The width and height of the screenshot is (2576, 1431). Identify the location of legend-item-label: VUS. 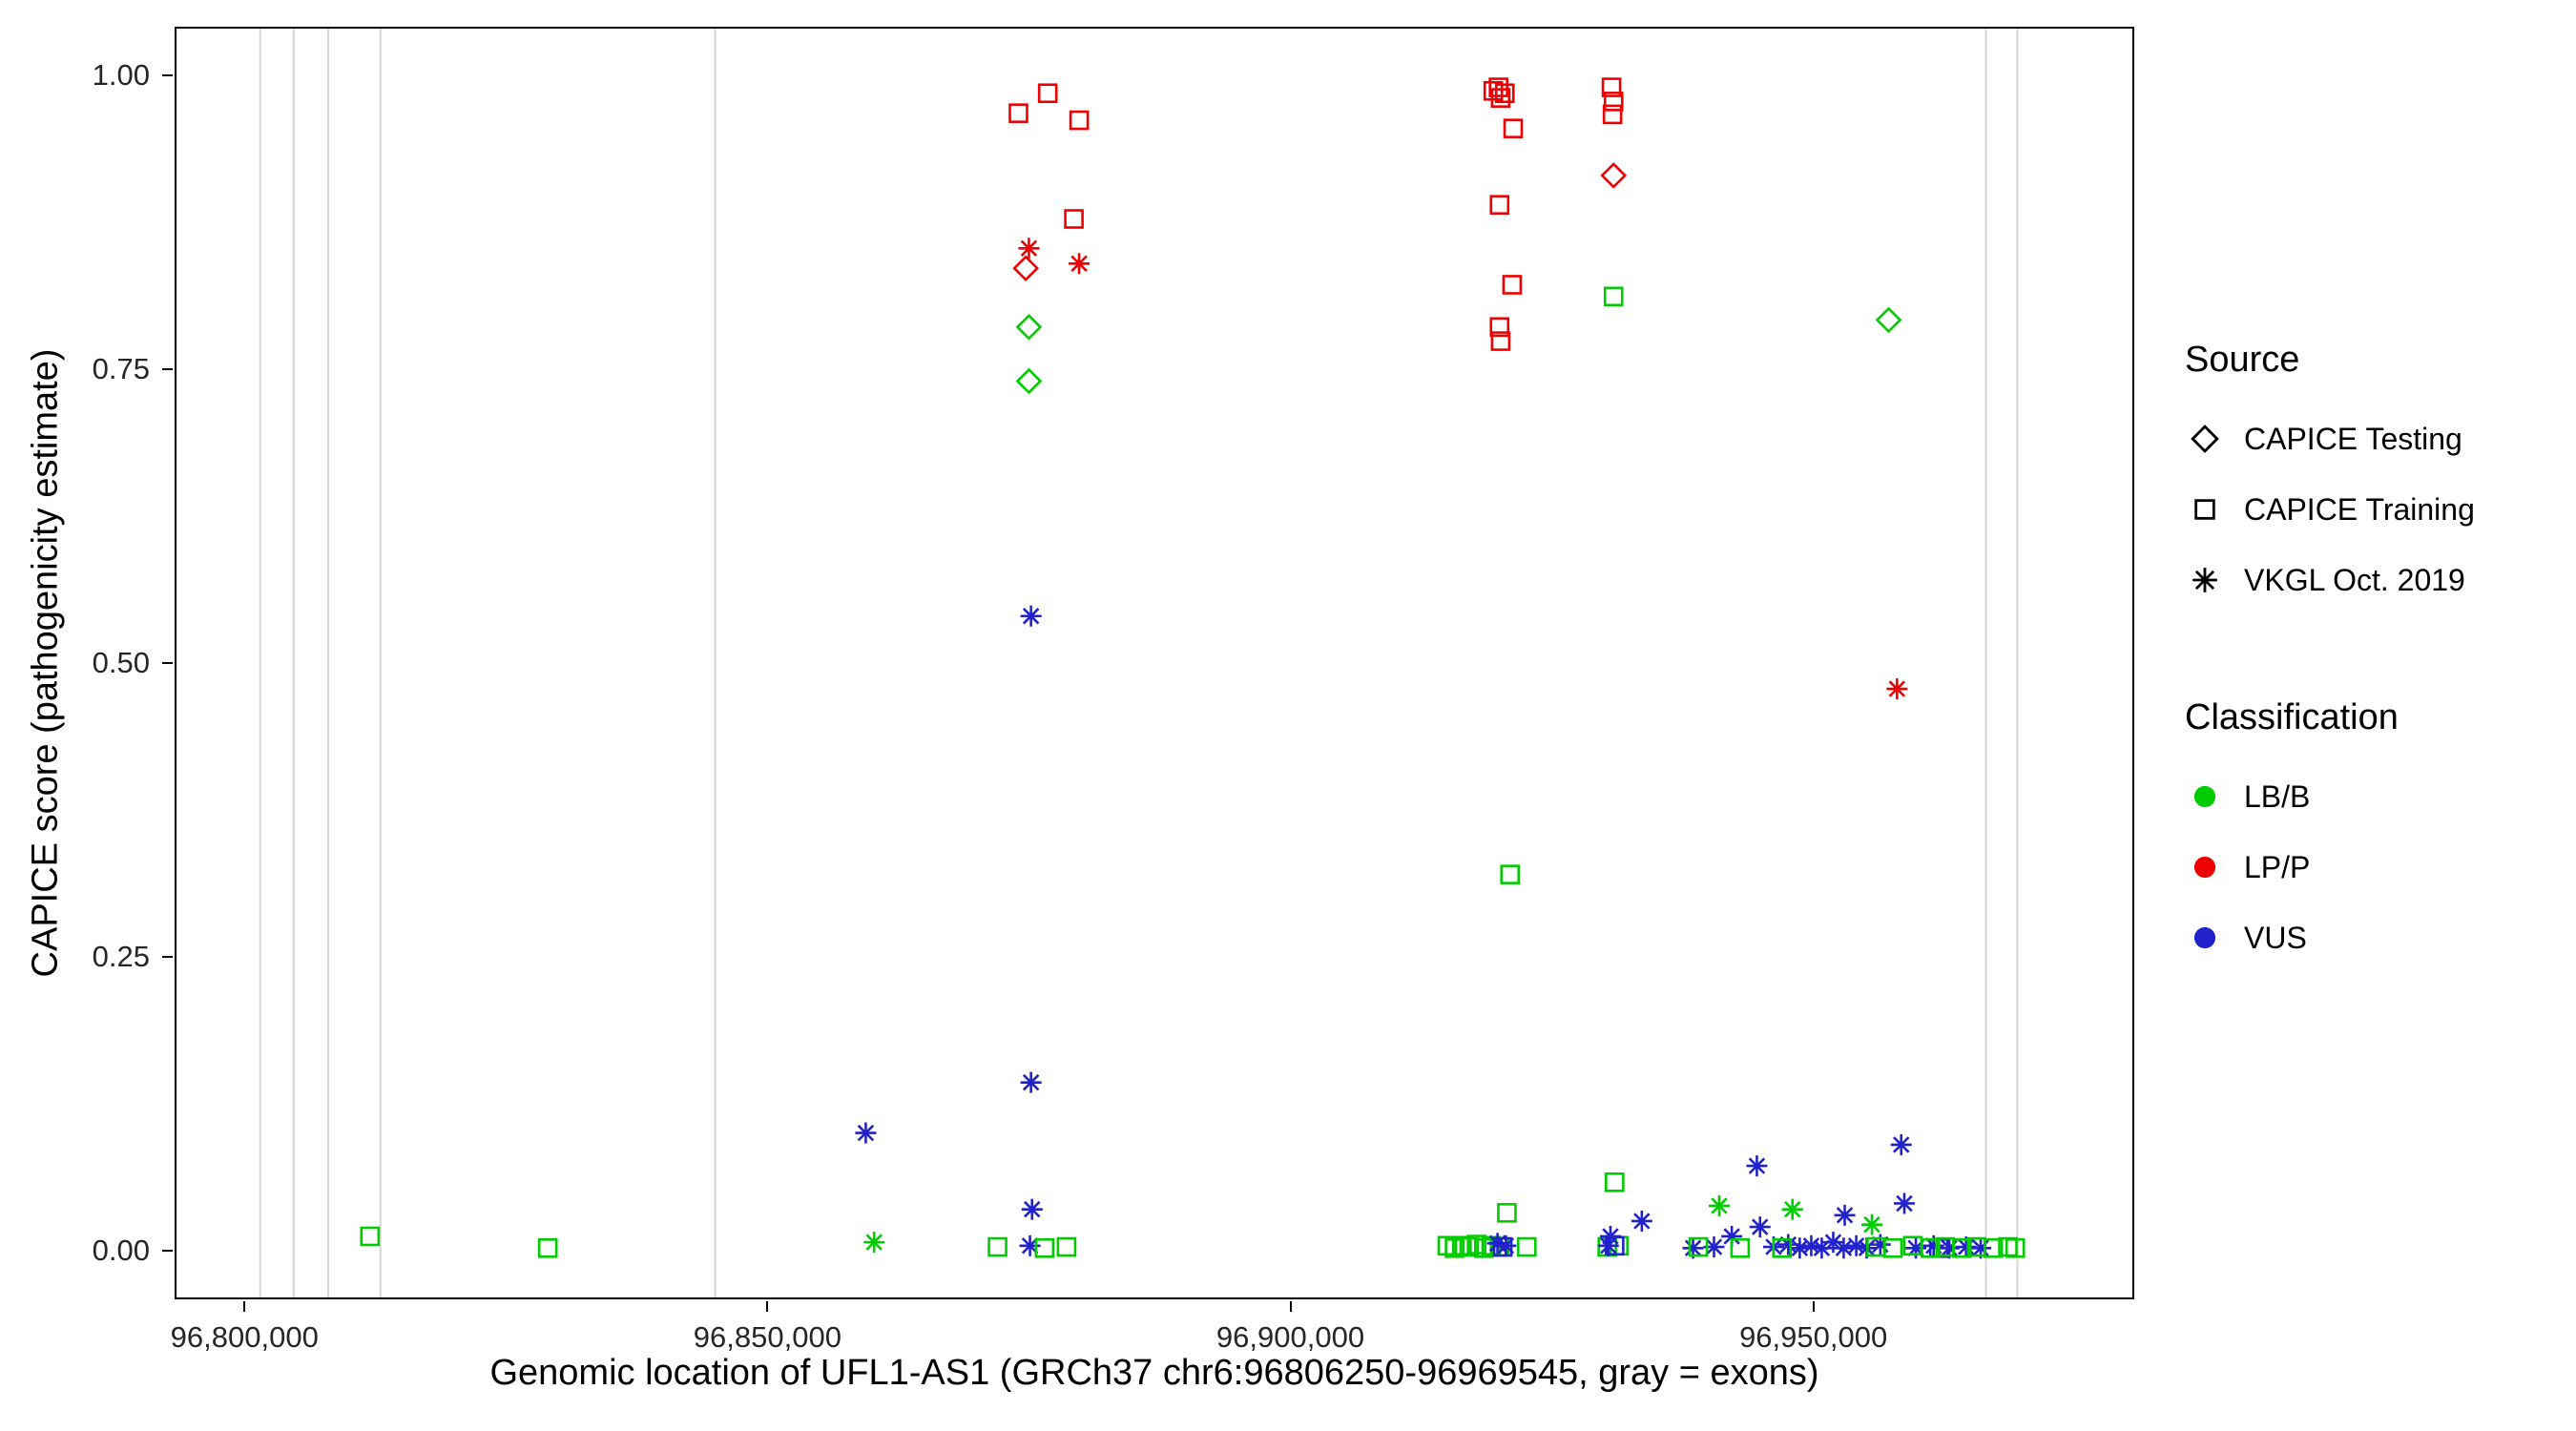
(2275, 937).